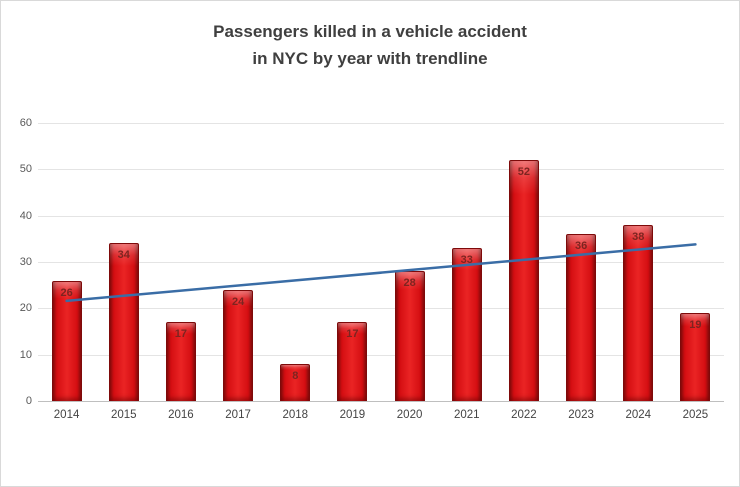 This screenshot has height=487, width=740. What do you see at coordinates (695, 324) in the screenshot?
I see `bar-label-2025: 19` at bounding box center [695, 324].